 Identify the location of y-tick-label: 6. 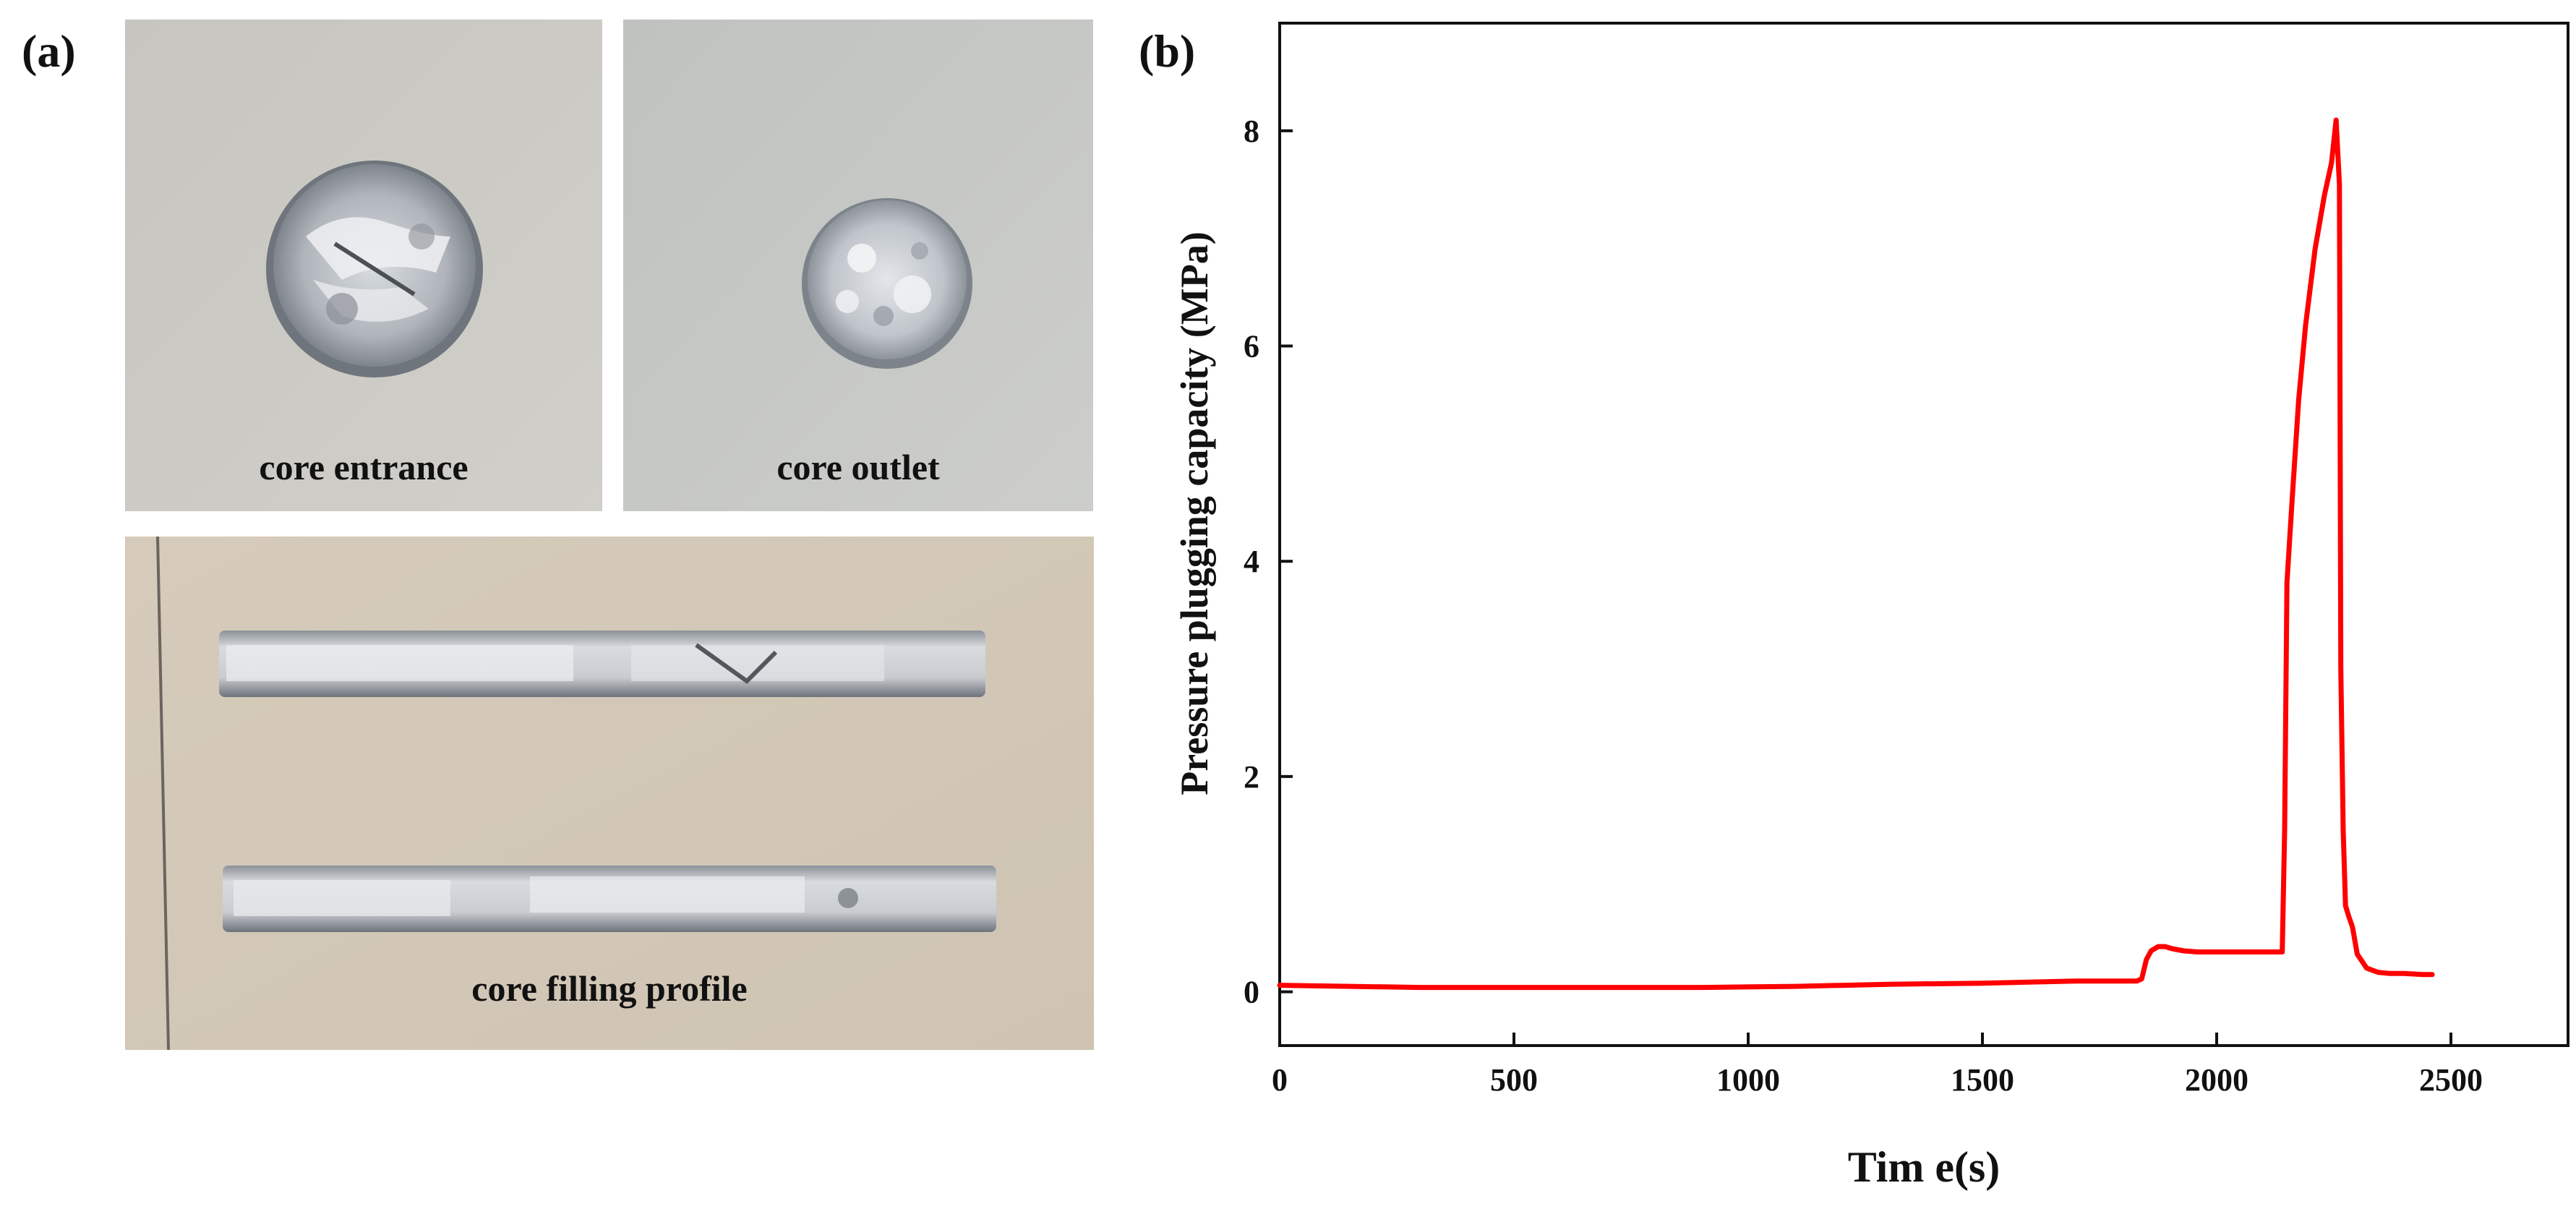
(1252, 346).